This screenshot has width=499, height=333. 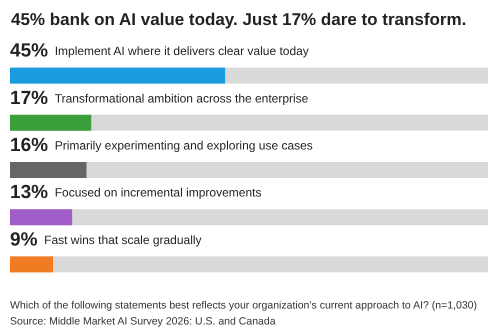 I want to click on data-label: 13%, so click(x=29, y=193).